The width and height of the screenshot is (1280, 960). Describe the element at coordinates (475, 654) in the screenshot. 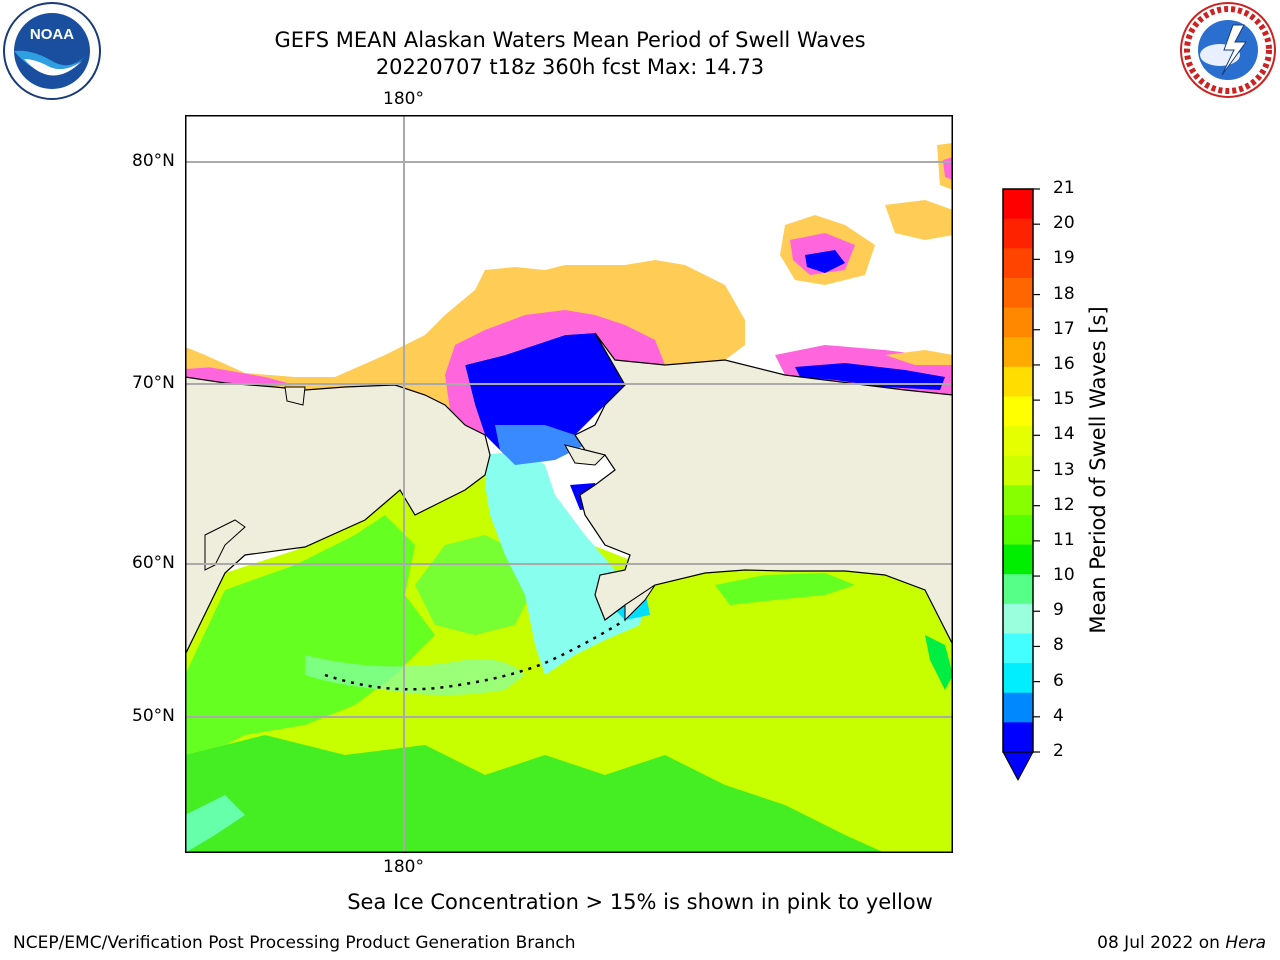

I see `aleutian-chain` at that location.